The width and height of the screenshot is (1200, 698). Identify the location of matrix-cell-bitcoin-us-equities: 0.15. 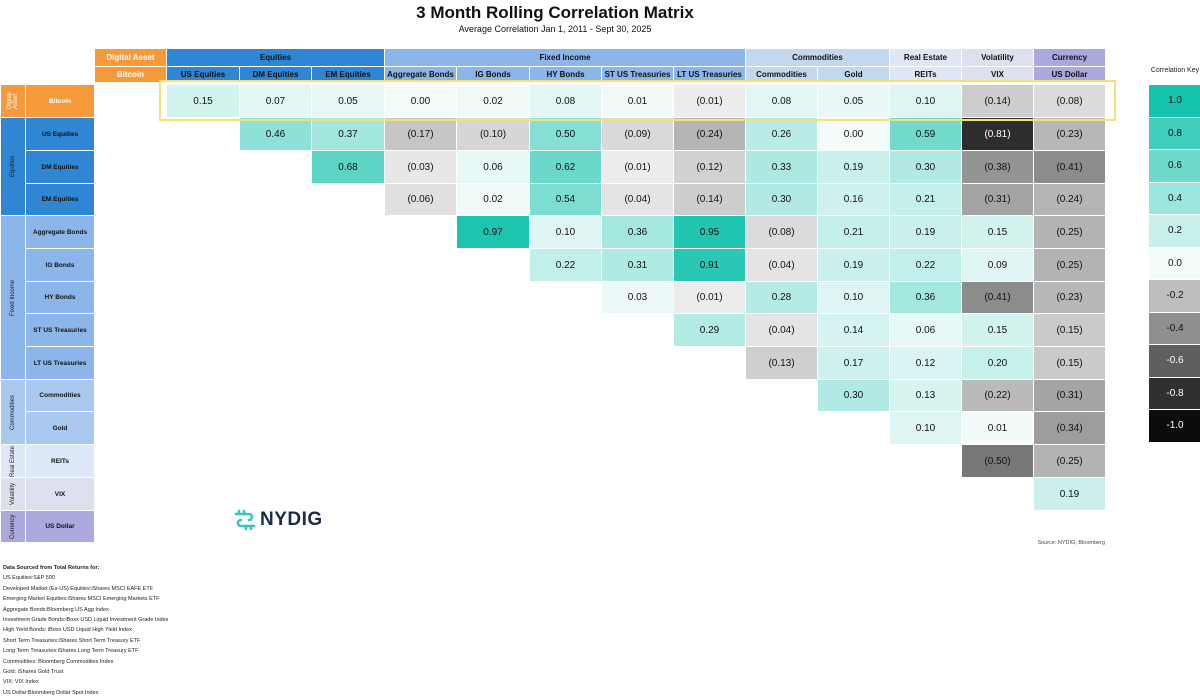
(203, 101).